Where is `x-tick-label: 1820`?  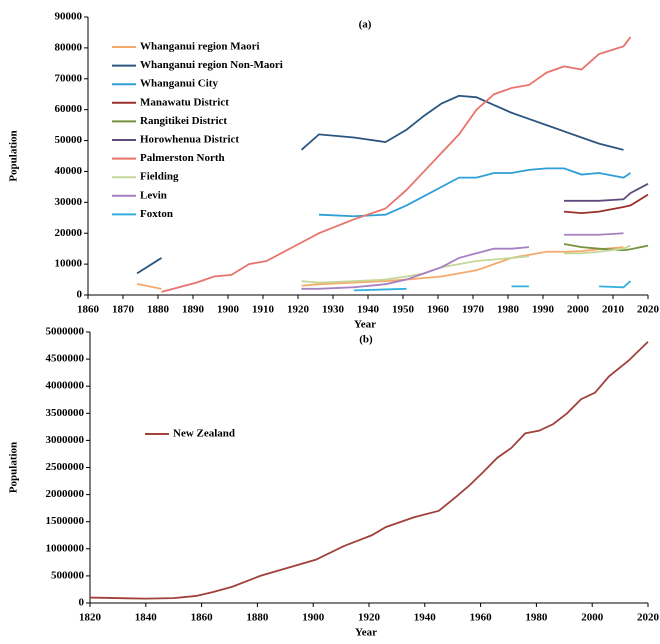
x-tick-label: 1820 is located at coordinates (90, 618).